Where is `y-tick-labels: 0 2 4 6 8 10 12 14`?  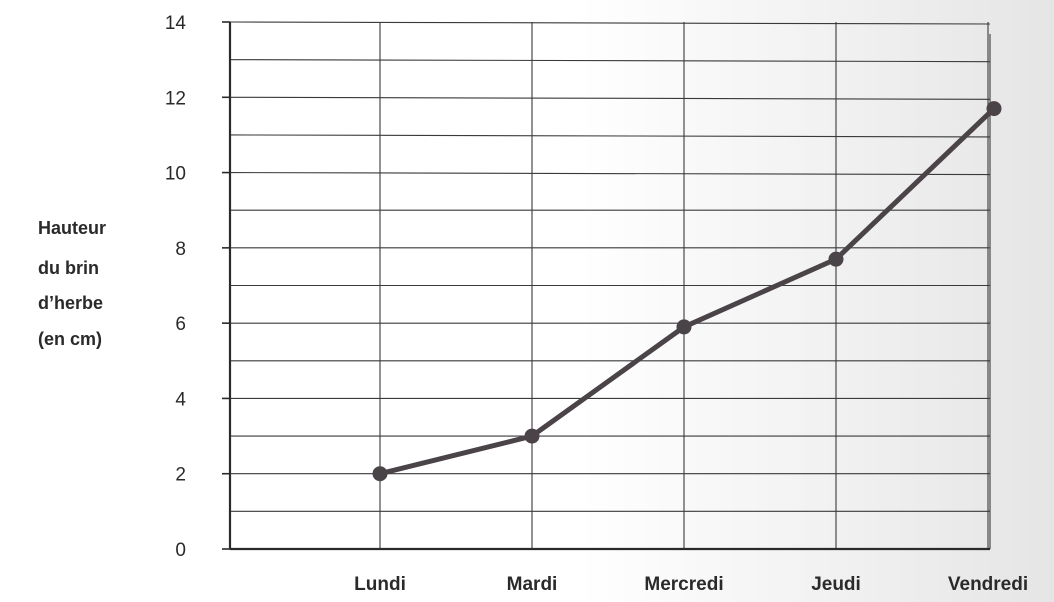 y-tick-labels: 0 2 4 6 8 10 12 14 is located at coordinates (176, 287).